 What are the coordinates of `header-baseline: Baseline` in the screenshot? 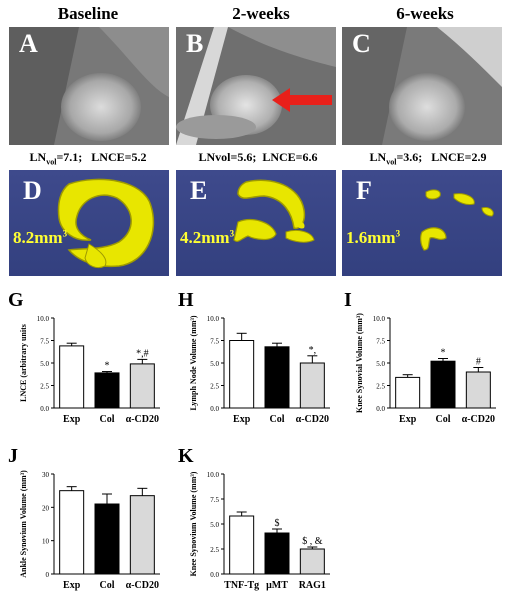 It's located at (88, 13).